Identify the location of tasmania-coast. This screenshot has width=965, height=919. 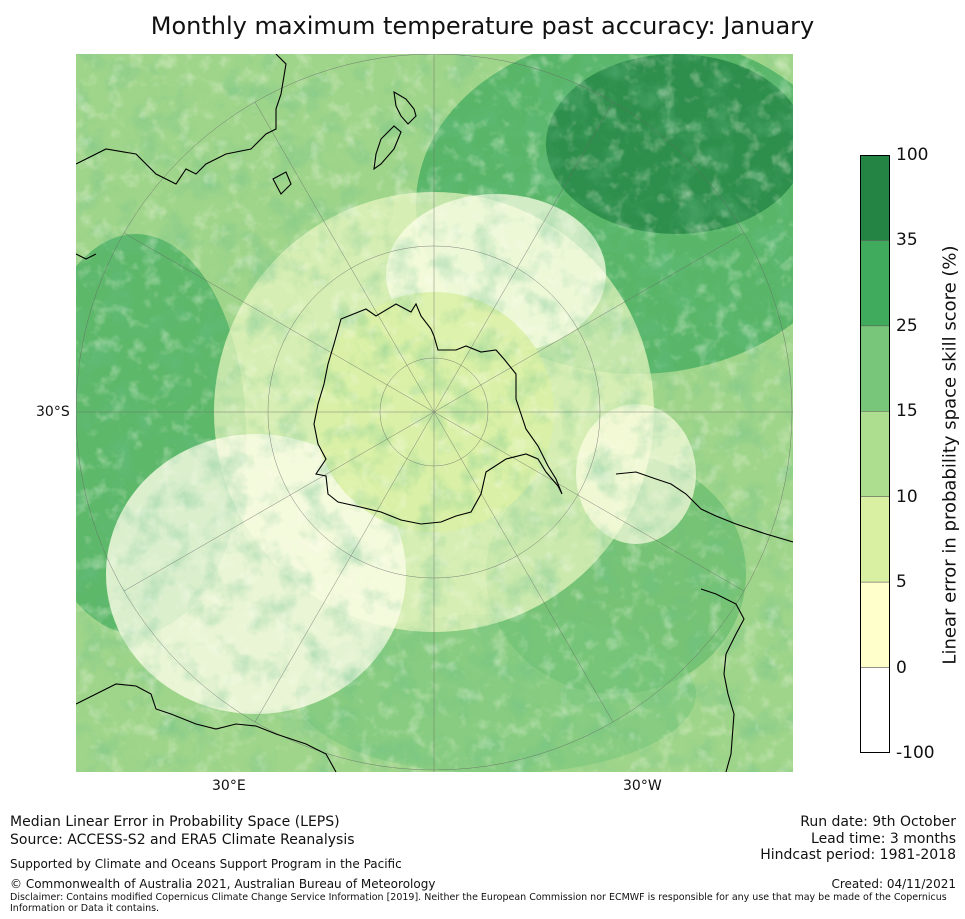
(282, 183).